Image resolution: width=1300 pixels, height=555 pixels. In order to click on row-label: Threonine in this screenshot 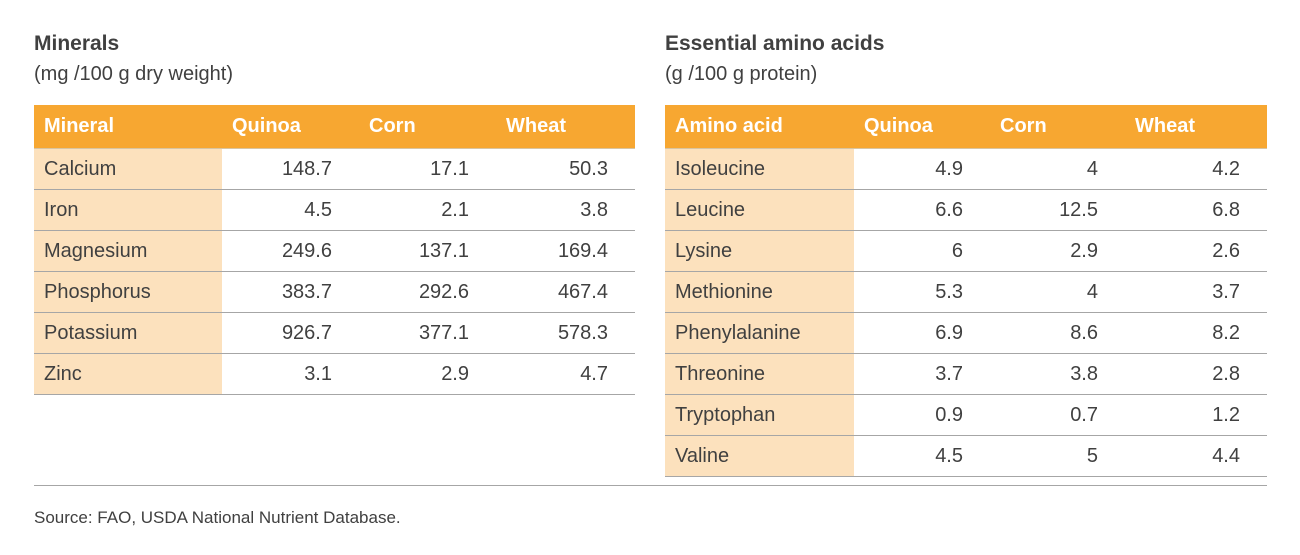, I will do `click(759, 374)`.